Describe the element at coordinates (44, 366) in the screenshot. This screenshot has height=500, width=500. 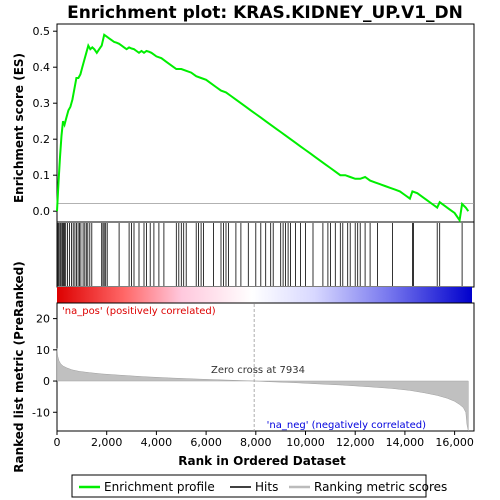
I see `metric-y-axis: -10 0 10 20` at that location.